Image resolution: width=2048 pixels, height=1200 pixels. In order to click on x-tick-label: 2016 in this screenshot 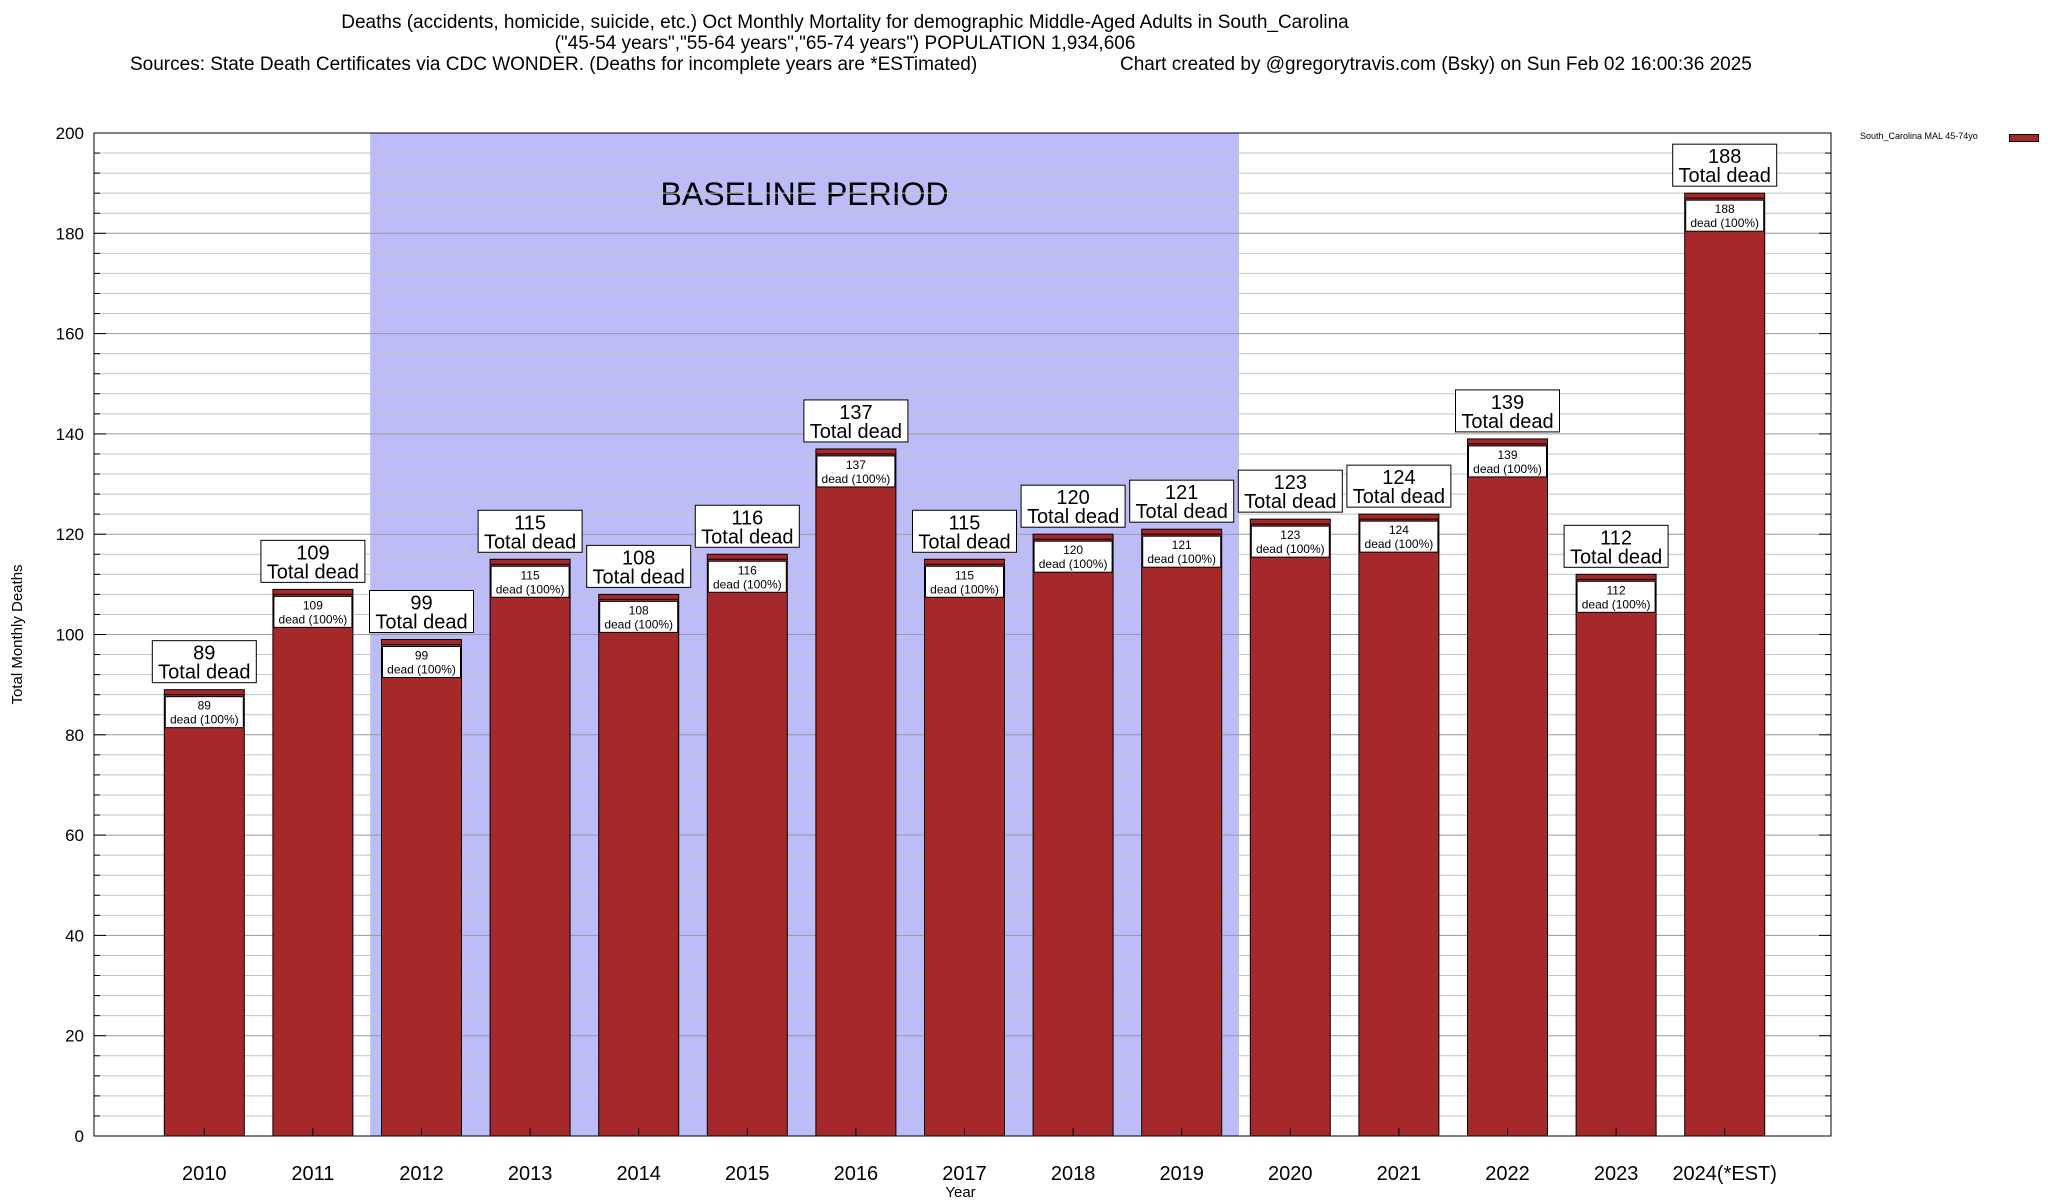, I will do `click(856, 1174)`.